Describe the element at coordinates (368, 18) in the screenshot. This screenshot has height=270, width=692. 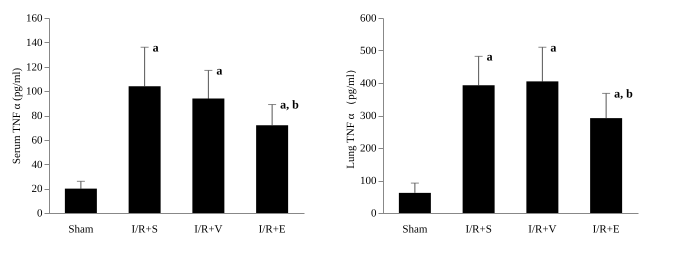
I see `y-tick-label: 600` at that location.